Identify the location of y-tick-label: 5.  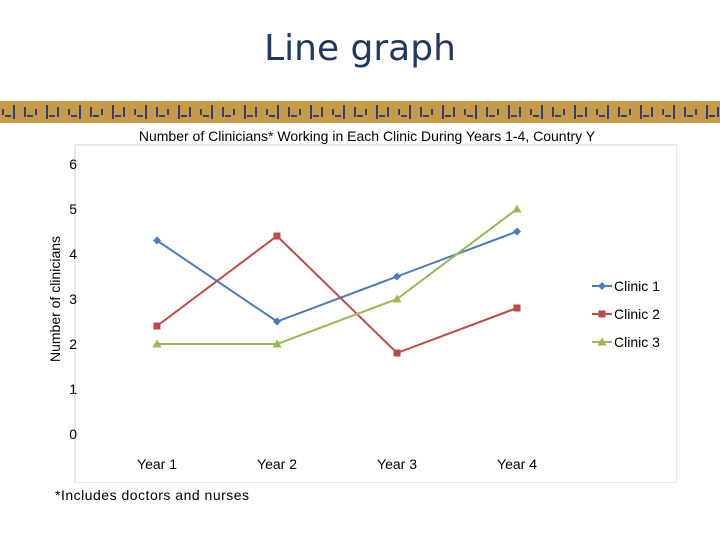
(73, 209).